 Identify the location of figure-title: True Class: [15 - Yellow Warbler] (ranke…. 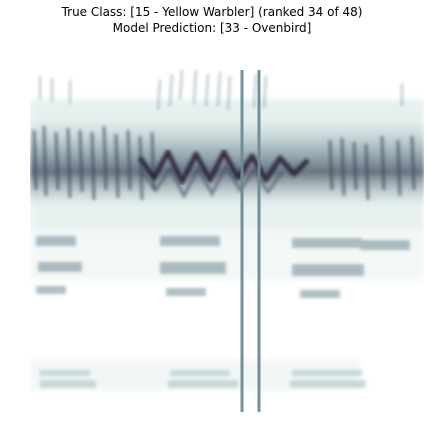
(212, 20).